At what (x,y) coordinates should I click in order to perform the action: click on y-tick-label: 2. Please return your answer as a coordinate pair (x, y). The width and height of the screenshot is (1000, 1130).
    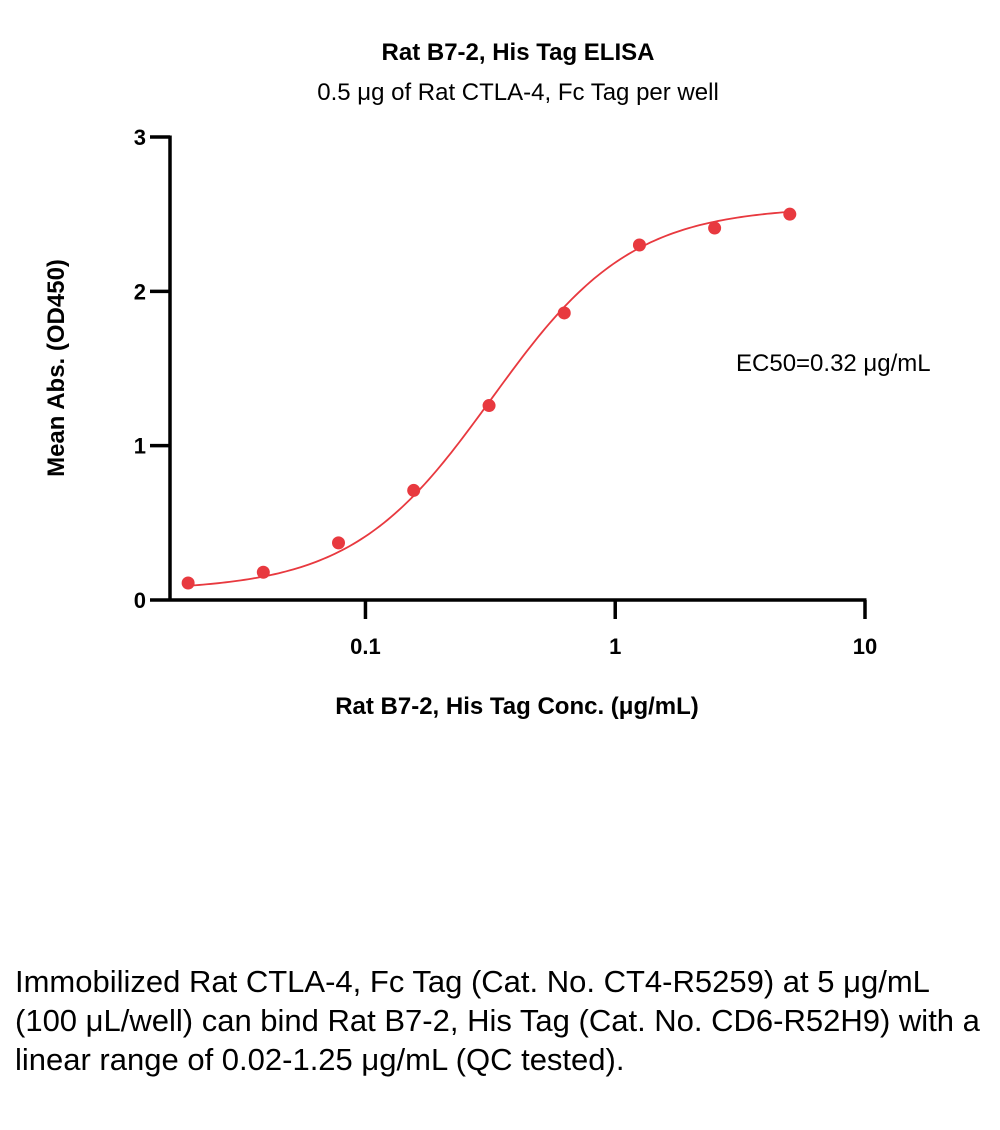
    Looking at the image, I should click on (140, 291).